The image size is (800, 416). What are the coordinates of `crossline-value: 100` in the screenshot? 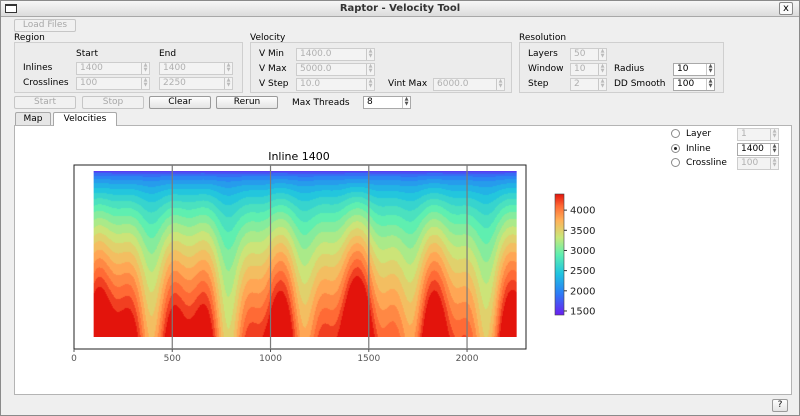 It's located at (750, 163).